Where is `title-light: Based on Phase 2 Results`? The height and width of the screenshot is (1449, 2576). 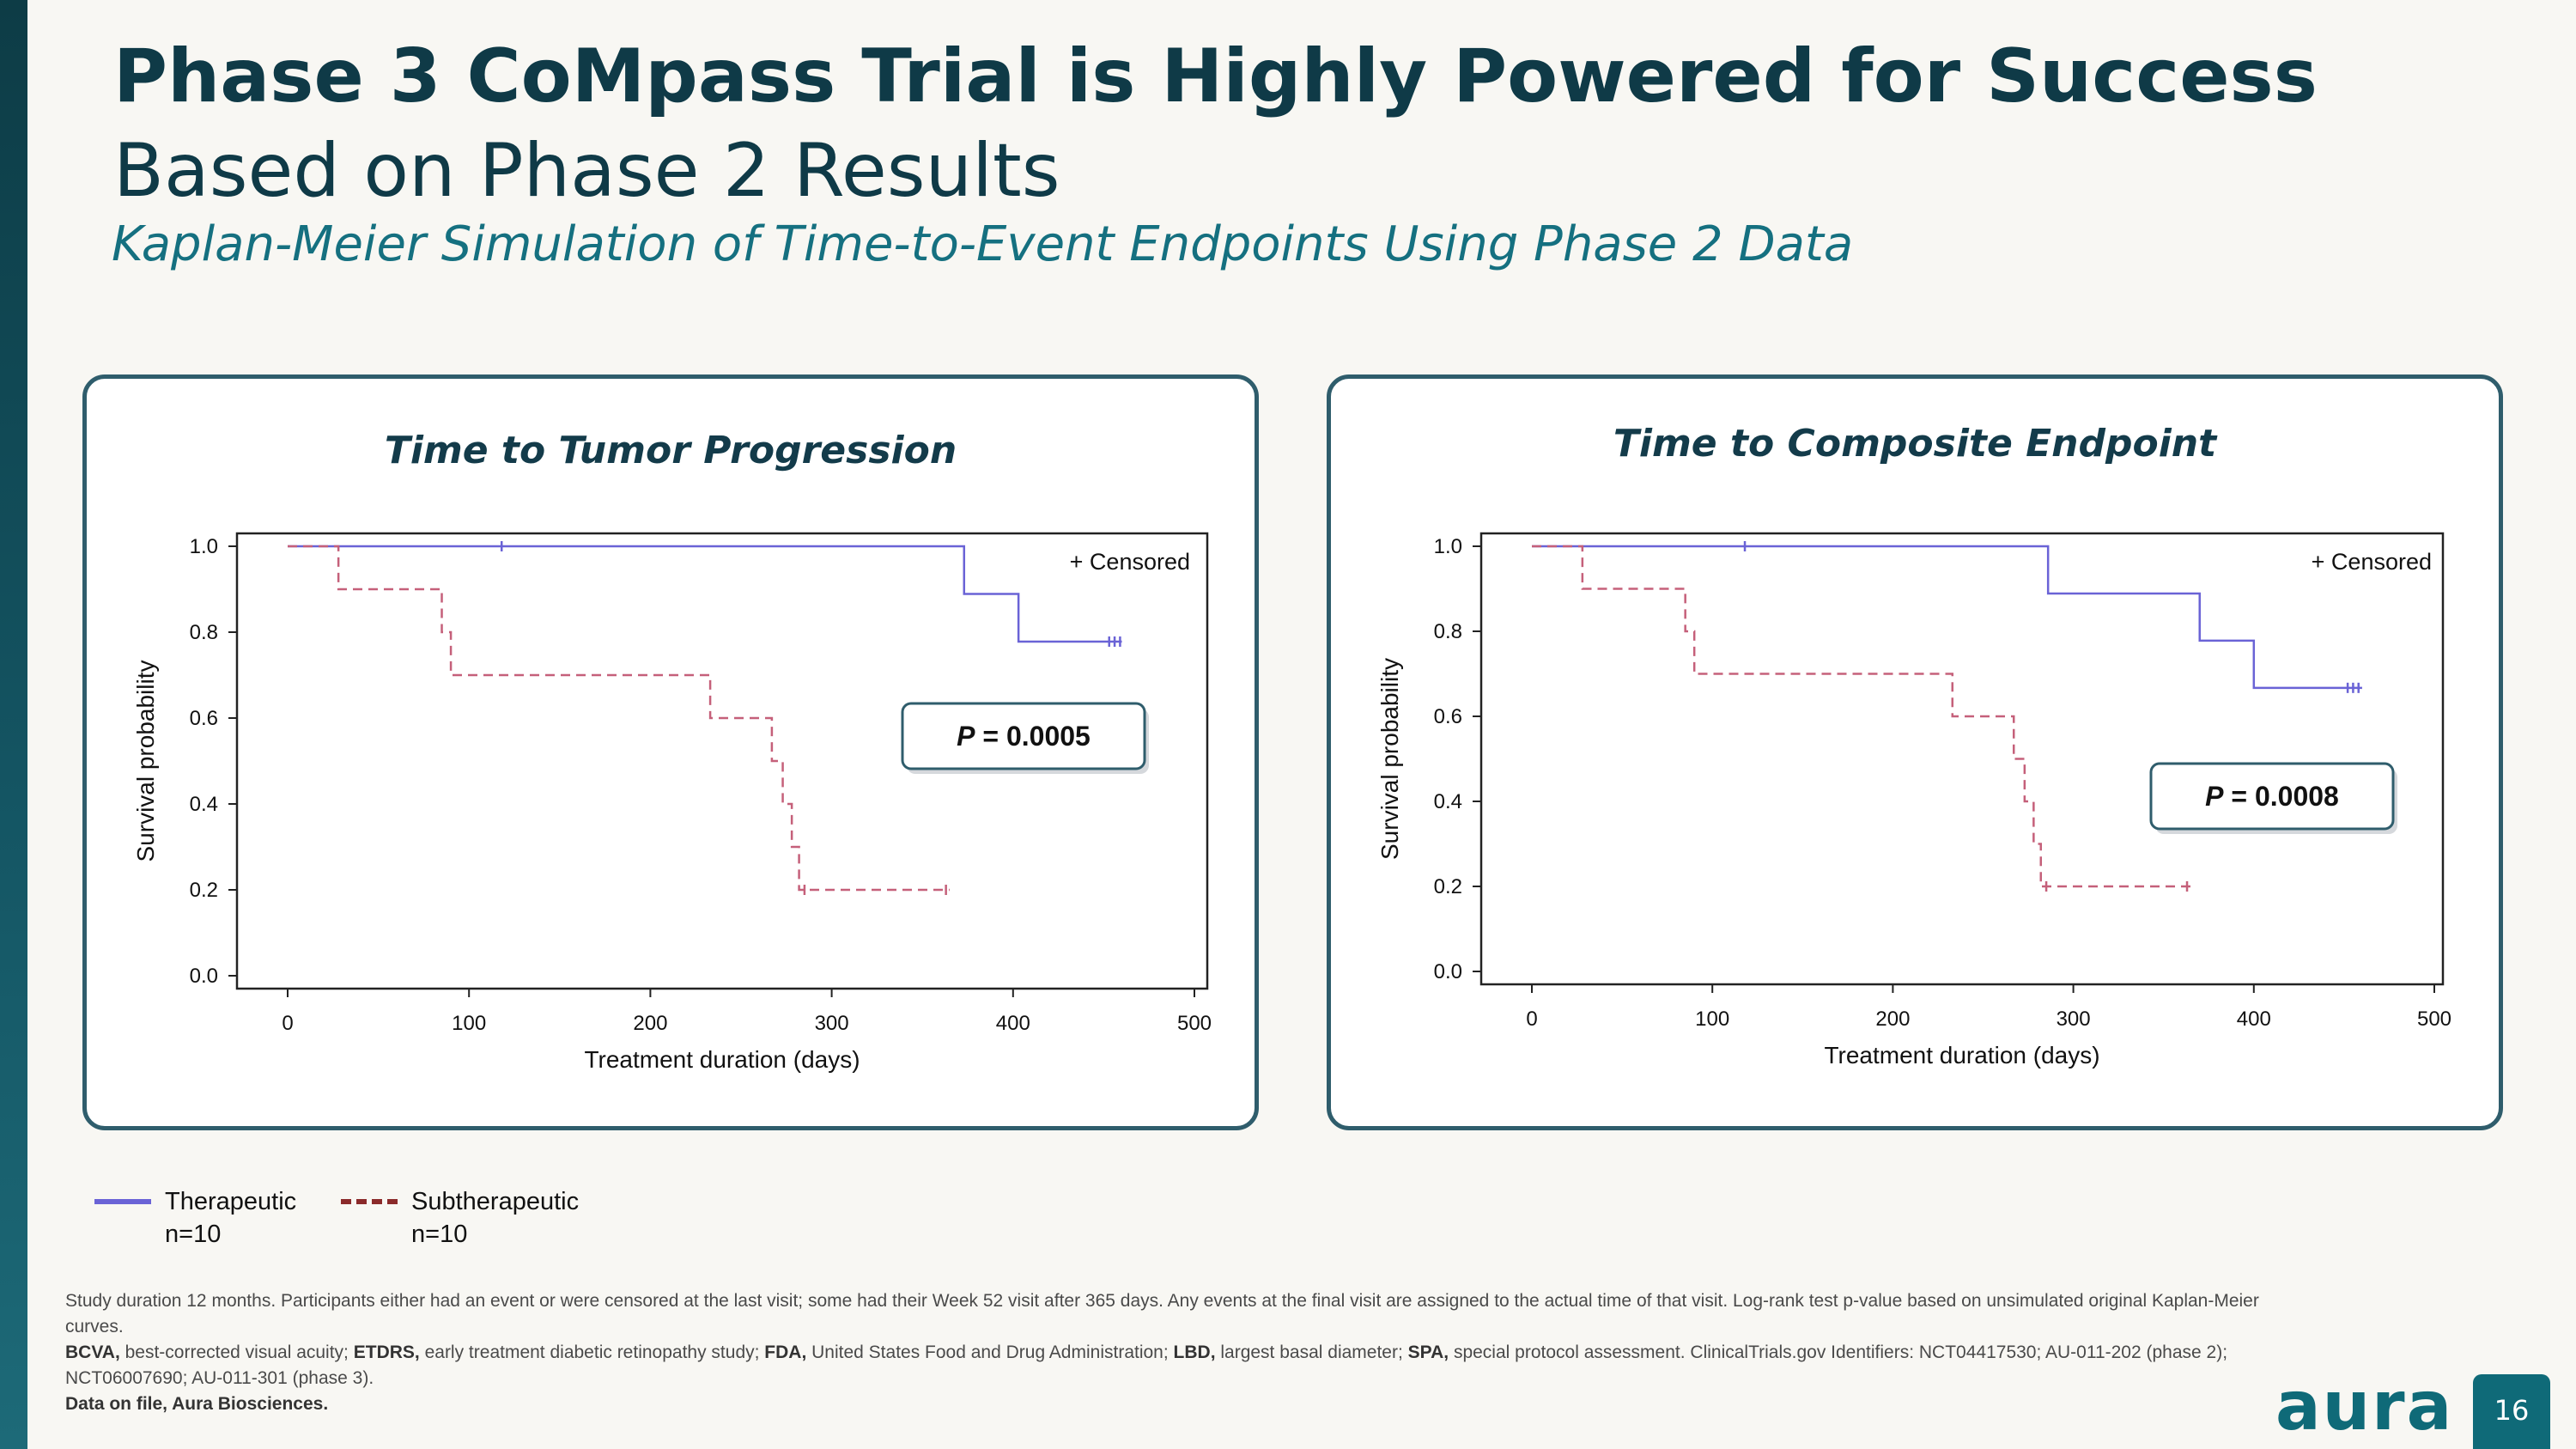 title-light: Based on Phase 2 Results is located at coordinates (587, 171).